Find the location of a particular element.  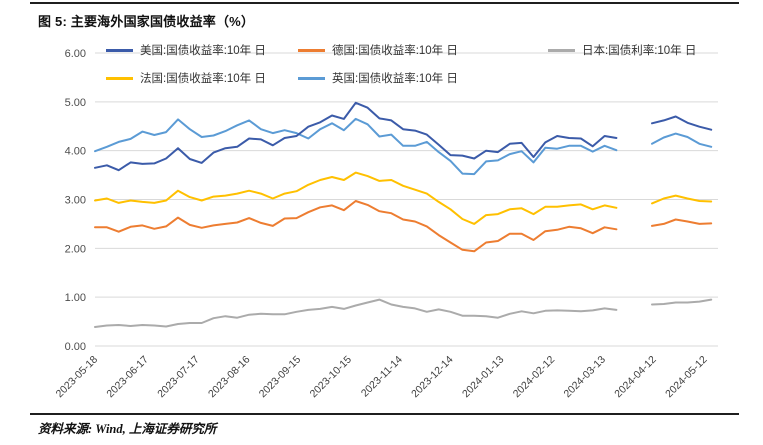

legend-item-france: 法国:国债收益率:10年 日 is located at coordinates (202, 78).